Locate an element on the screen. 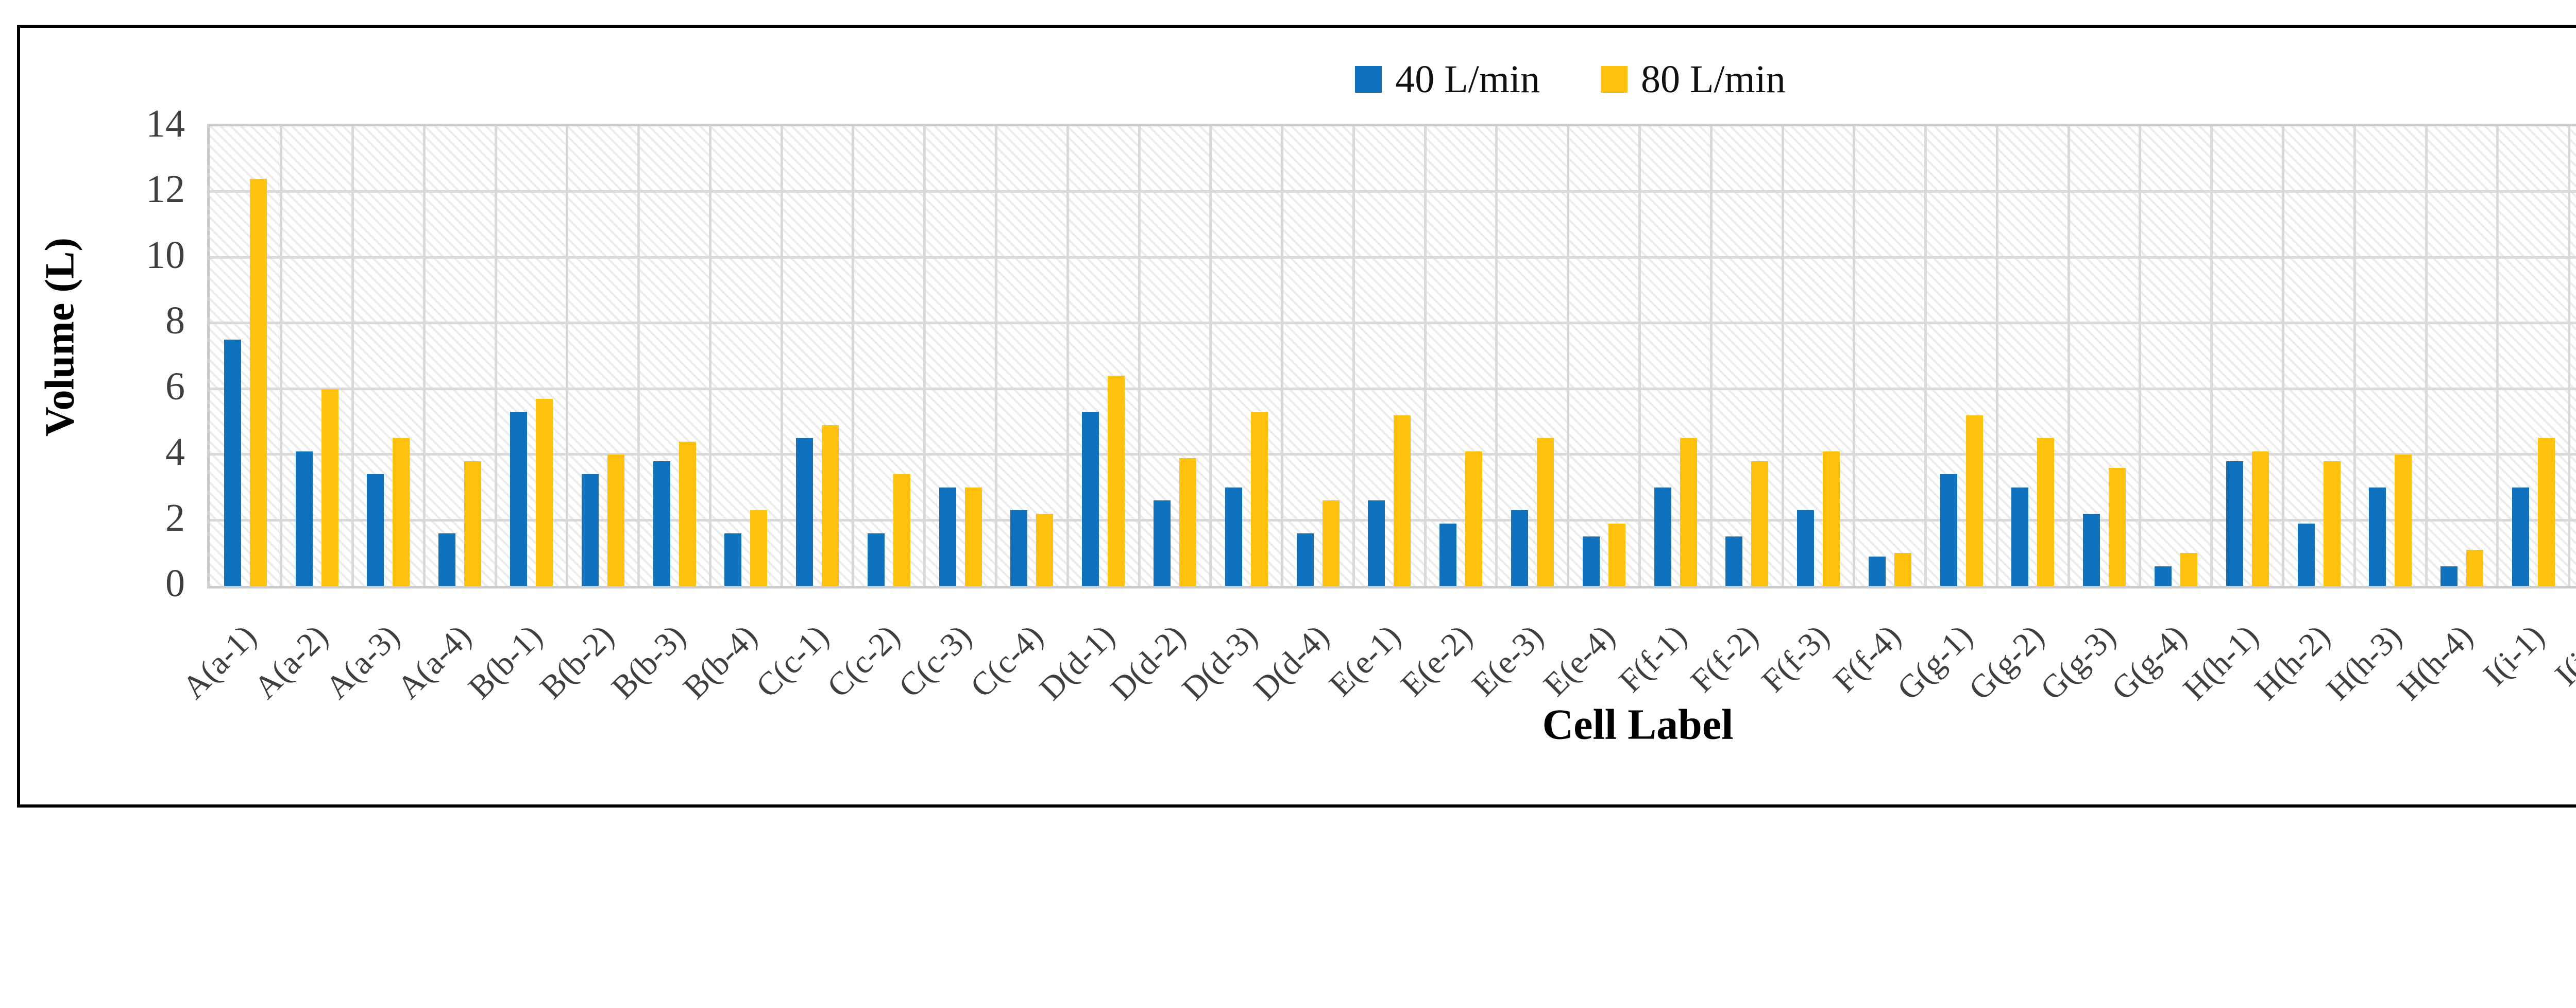 The image size is (2576, 1008). bar-80Lmin-H(h-4) is located at coordinates (2475, 567).